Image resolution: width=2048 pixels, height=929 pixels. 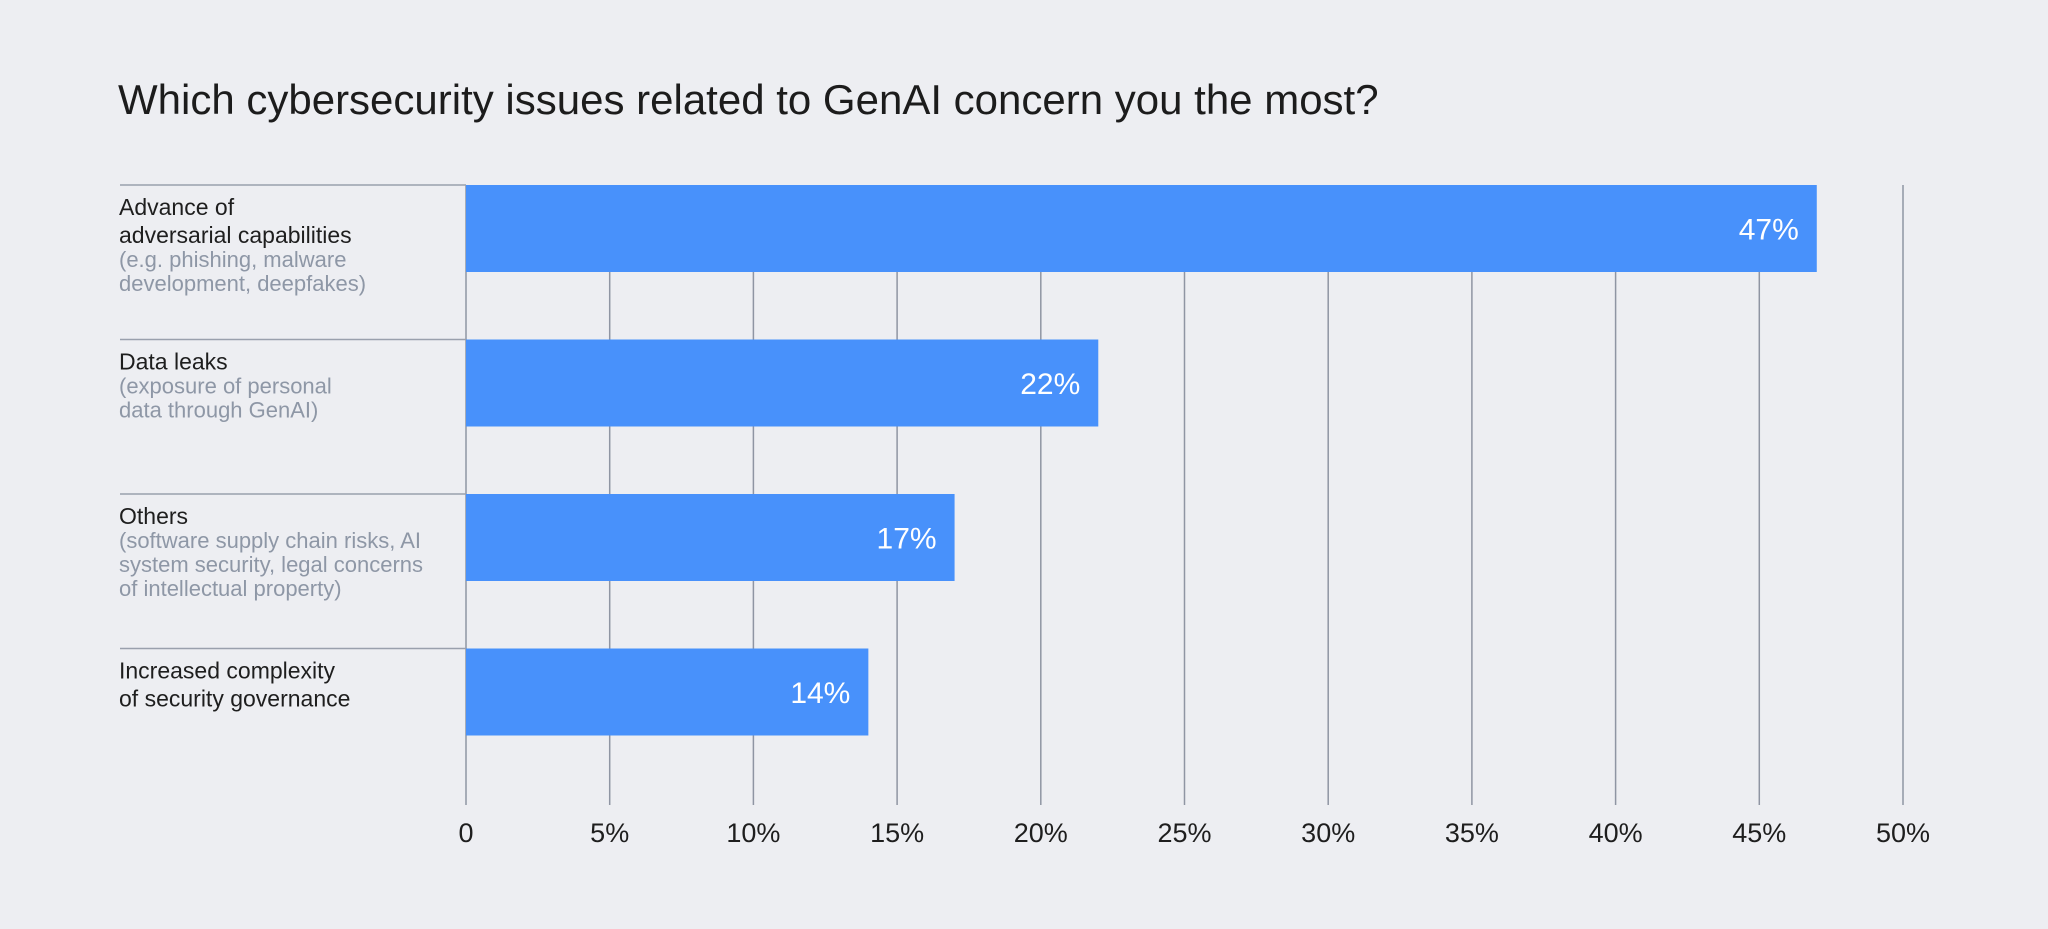 I want to click on category-separators, so click(x=293, y=417).